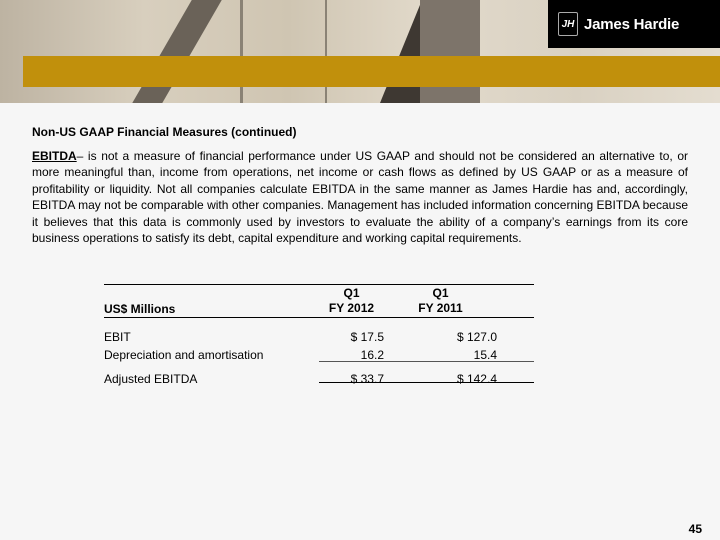 The image size is (720, 540). Describe the element at coordinates (476, 337) in the screenshot. I see `row-value-fy2011: $ 127.0` at that location.